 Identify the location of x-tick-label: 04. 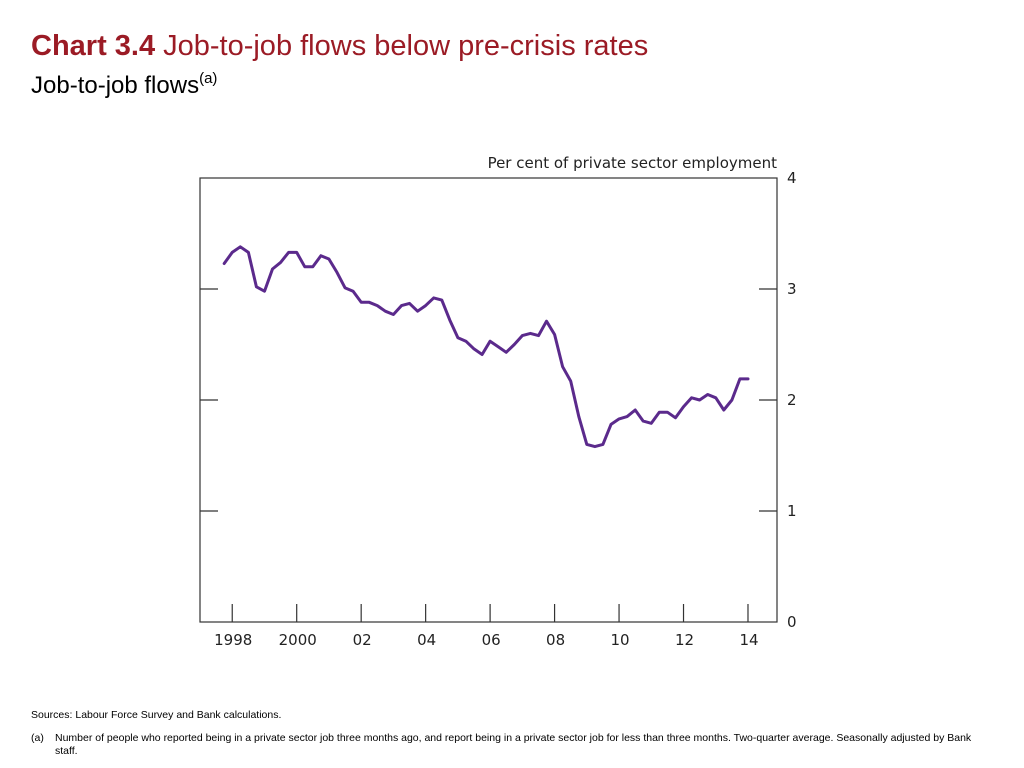
(426, 640).